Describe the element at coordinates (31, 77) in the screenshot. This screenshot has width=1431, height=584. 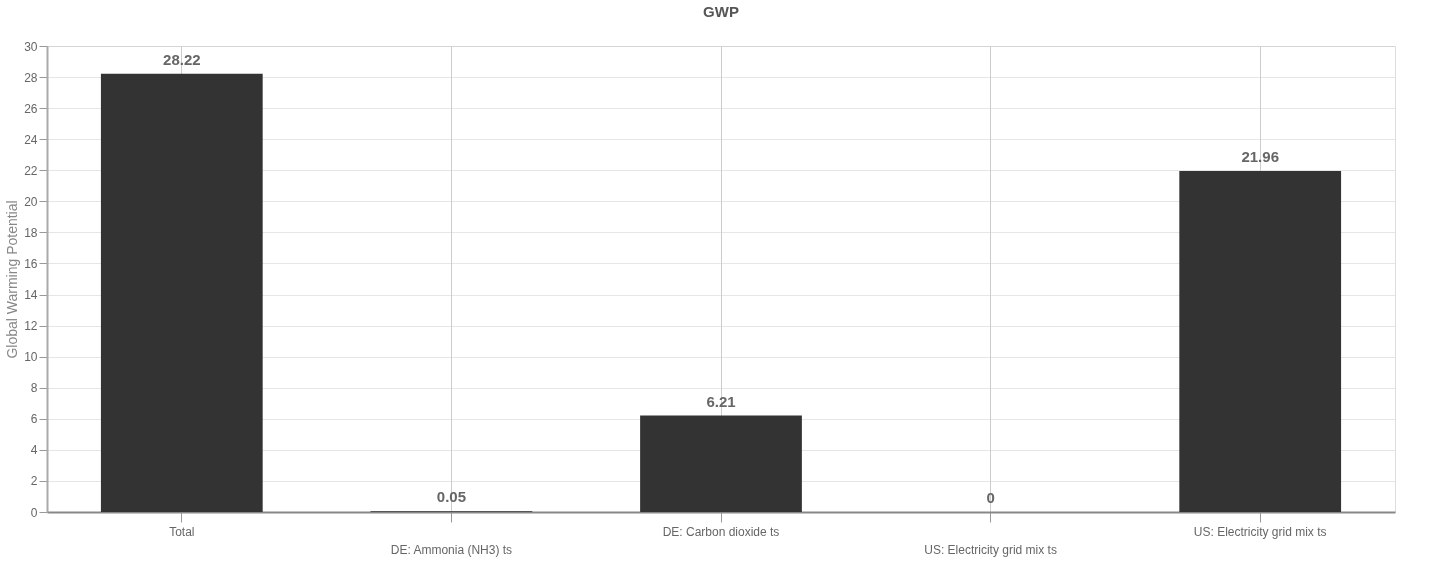
I see `y-tick-label: 28` at that location.